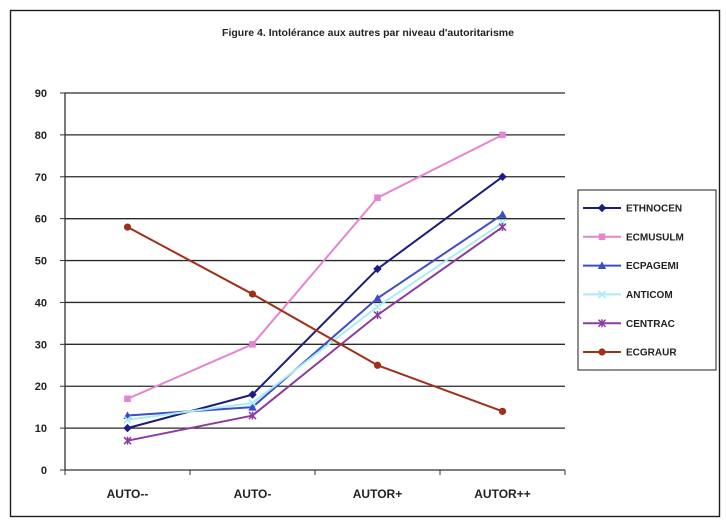 The width and height of the screenshot is (726, 522). What do you see at coordinates (41, 429) in the screenshot?
I see `y-tick-label: 10` at bounding box center [41, 429].